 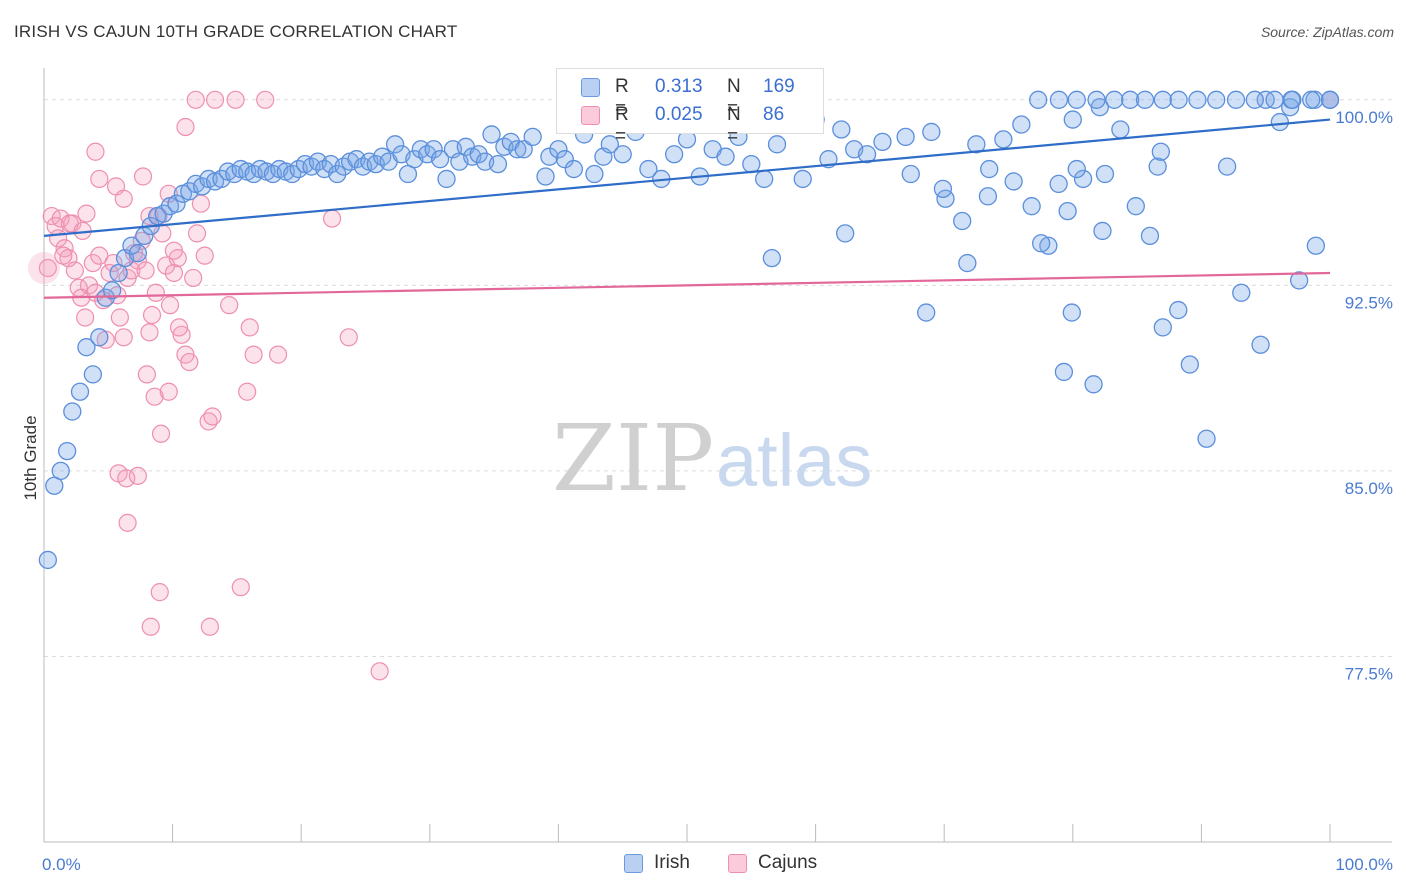 What do you see at coordinates (794, 460) in the screenshot?
I see `watermark-atlas: atlas` at bounding box center [794, 460].